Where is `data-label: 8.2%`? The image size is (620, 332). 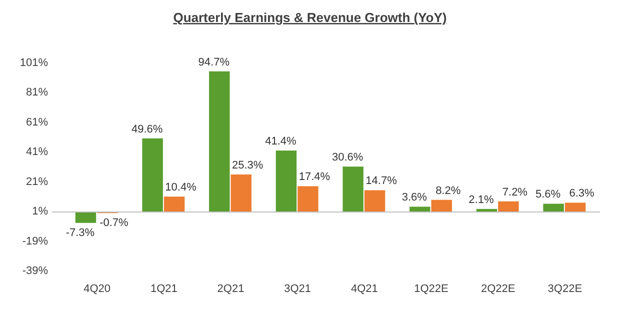
data-label: 8.2% is located at coordinates (448, 190).